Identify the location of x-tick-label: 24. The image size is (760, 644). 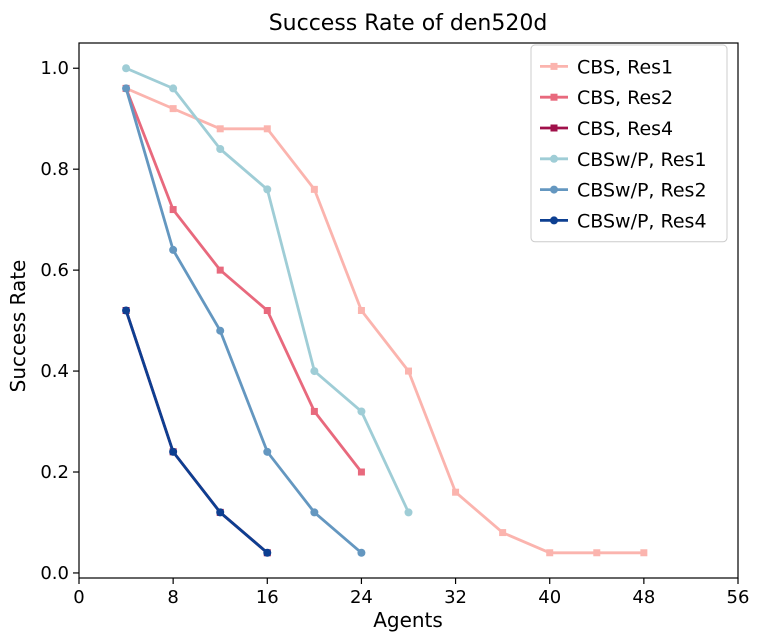
(361, 597).